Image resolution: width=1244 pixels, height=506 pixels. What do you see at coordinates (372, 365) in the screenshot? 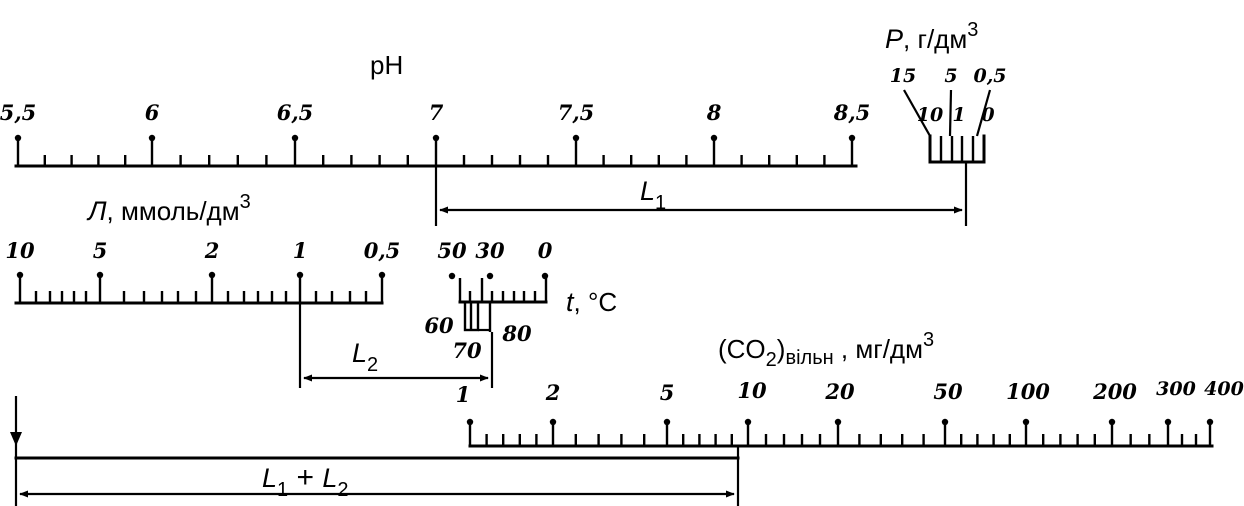
I see `l2-subscript: 2` at bounding box center [372, 365].